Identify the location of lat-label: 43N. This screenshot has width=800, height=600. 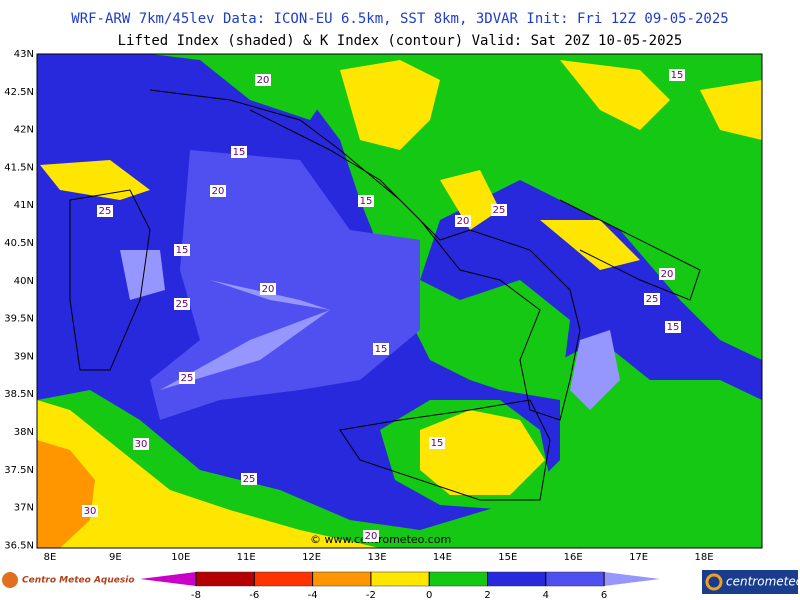
(24, 54).